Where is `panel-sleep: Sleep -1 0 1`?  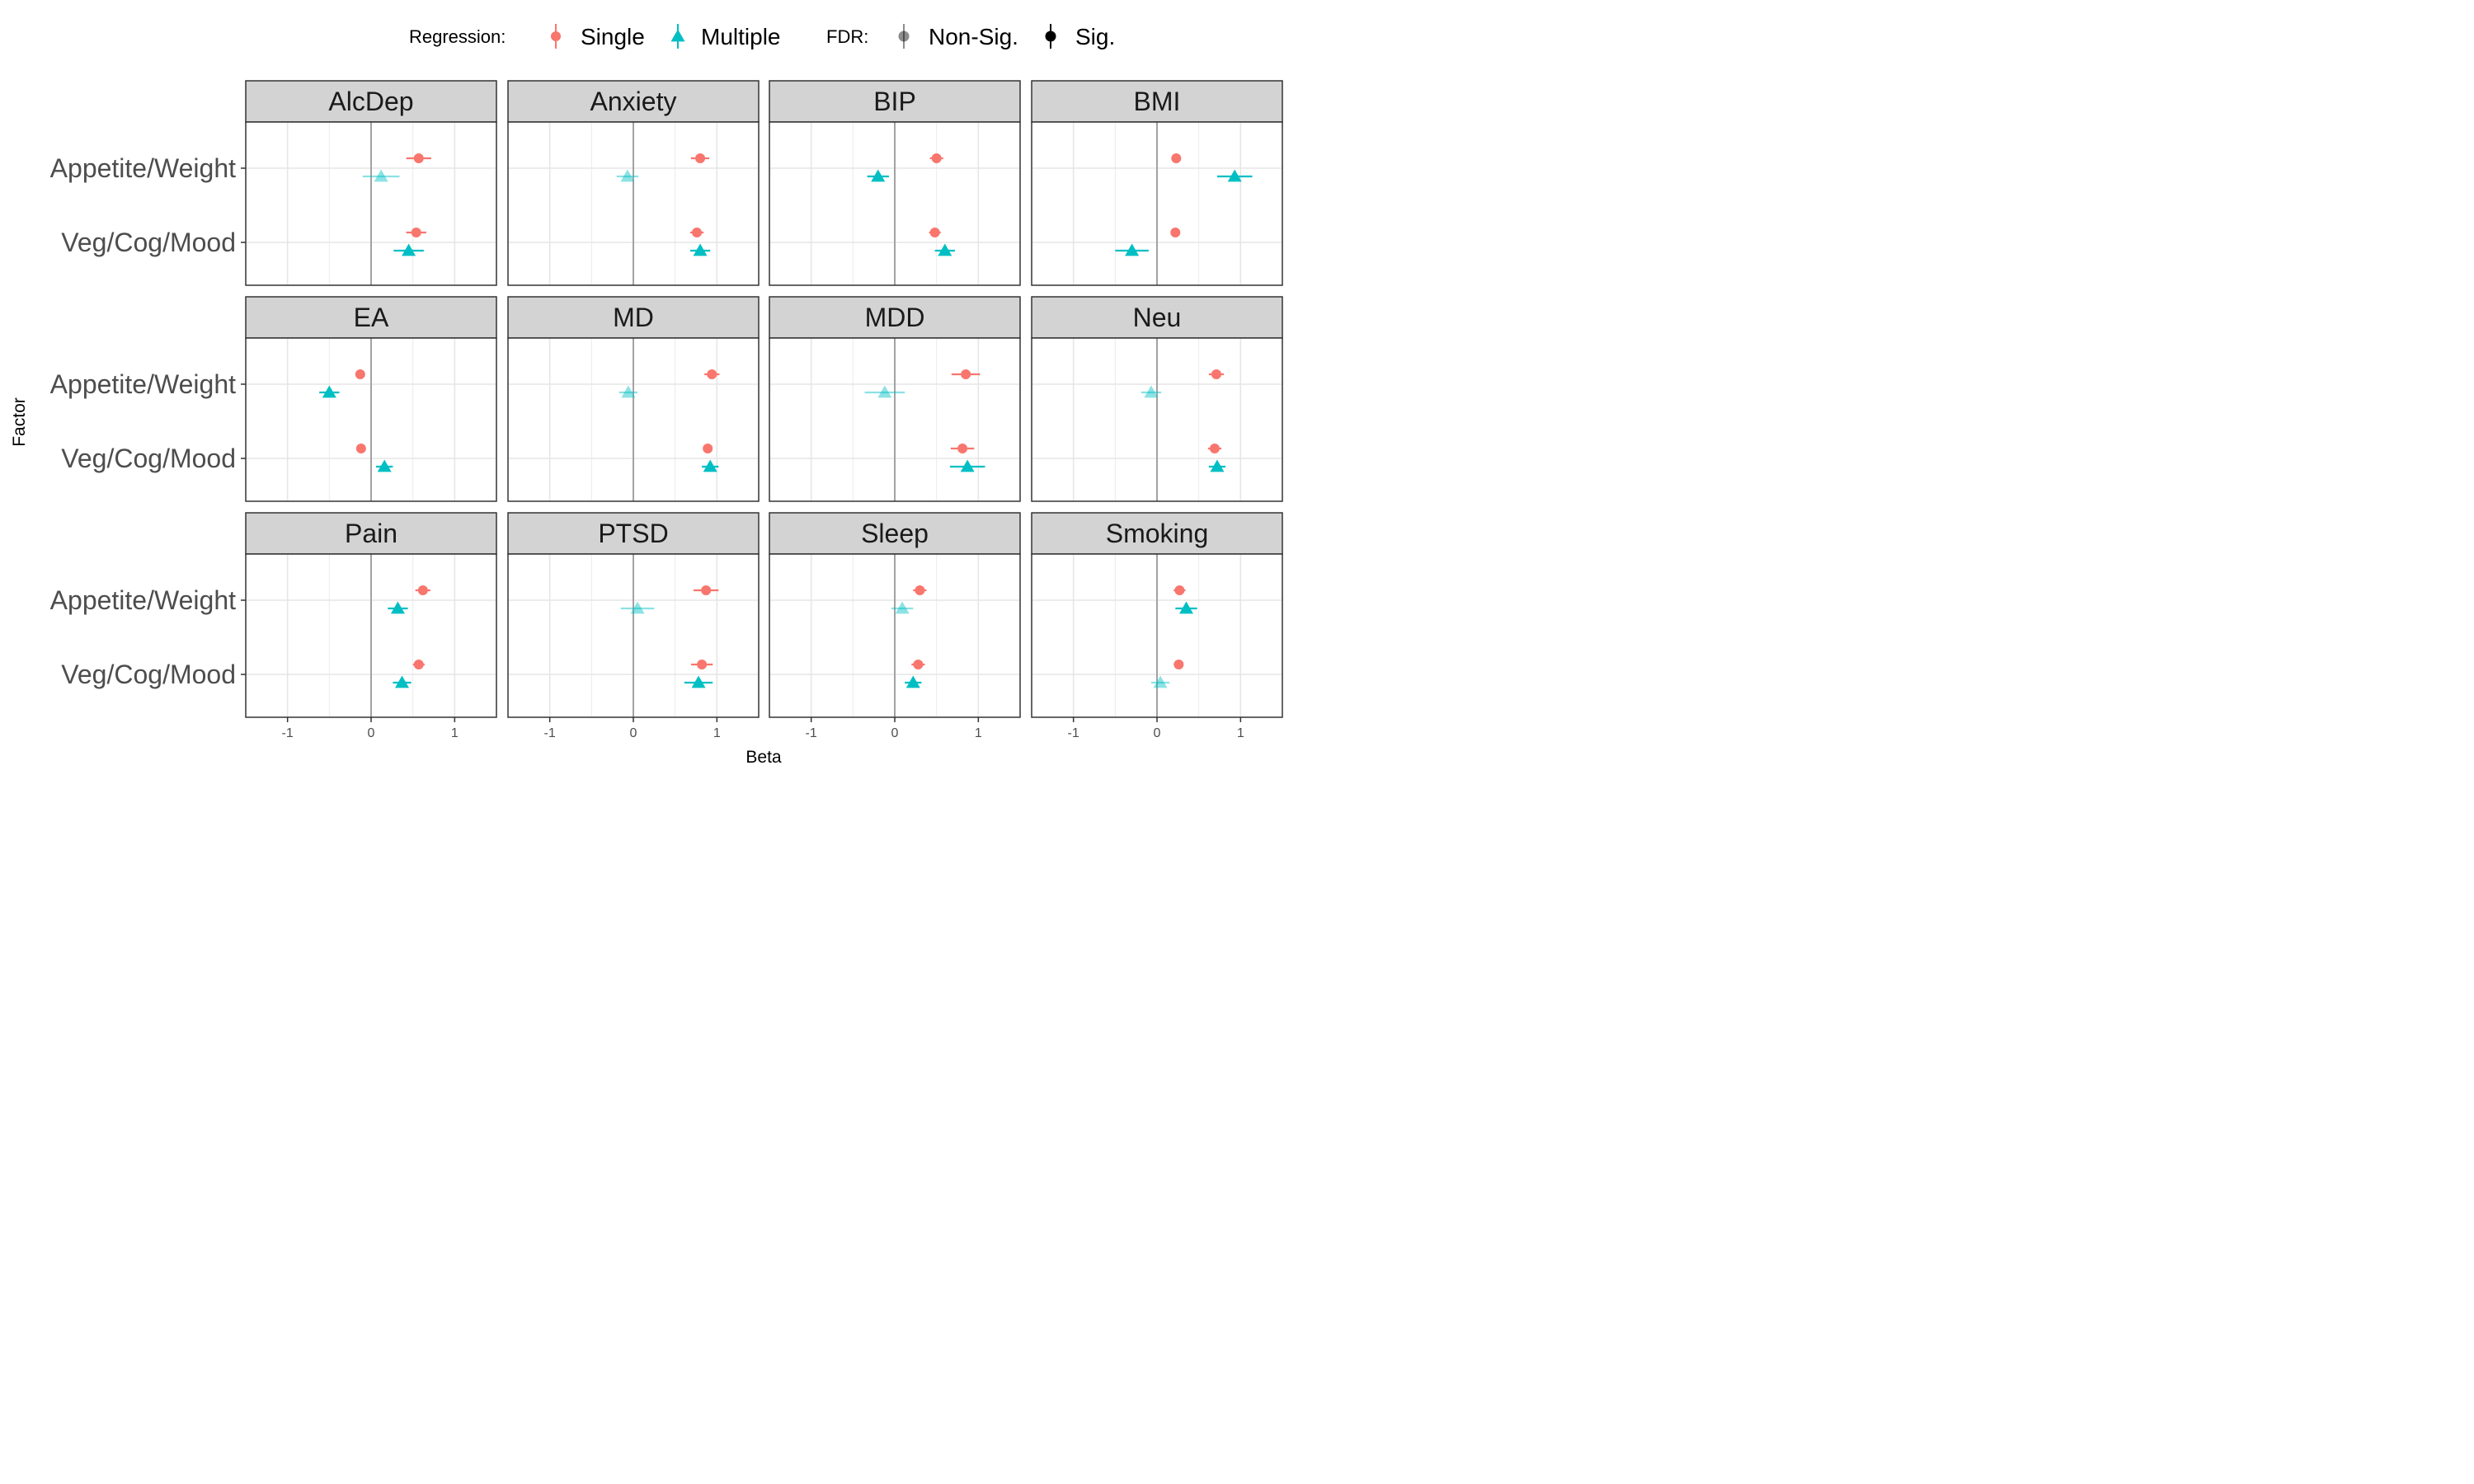
panel-sleep: Sleep -1 0 1 is located at coordinates (895, 626).